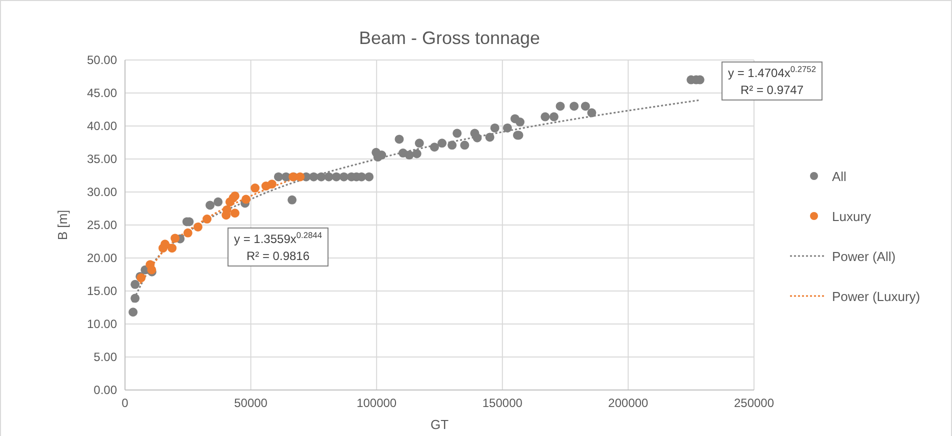 This screenshot has width=952, height=436. Describe the element at coordinates (125, 403) in the screenshot. I see `x-tick-label: 0` at that location.